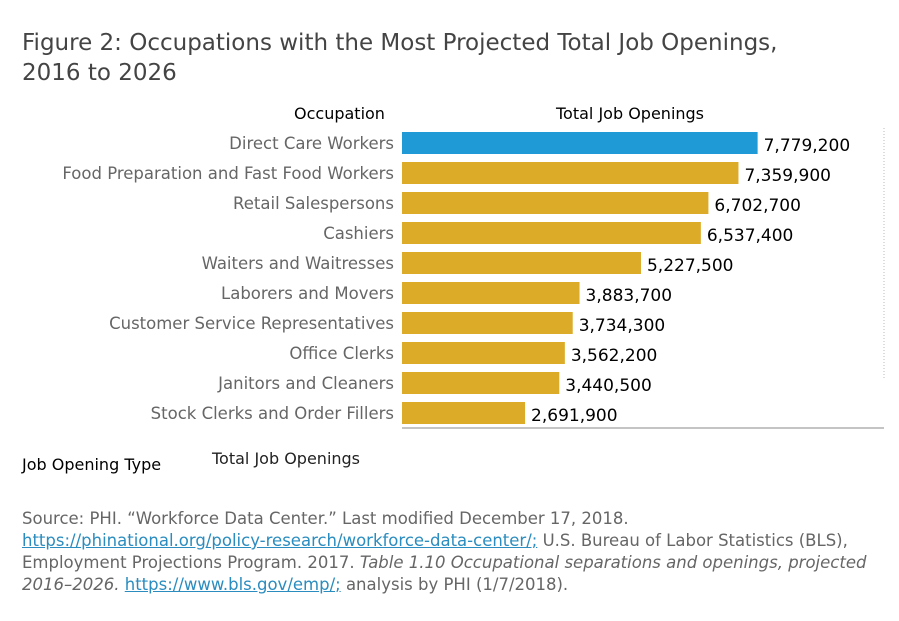  I want to click on value-label: 7,779,200, so click(807, 146).